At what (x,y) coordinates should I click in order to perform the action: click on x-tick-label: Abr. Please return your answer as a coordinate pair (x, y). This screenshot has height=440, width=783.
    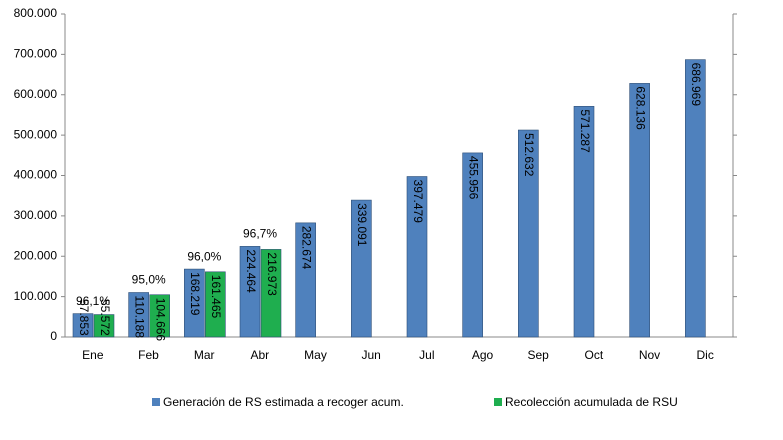
    Looking at the image, I should click on (259, 355).